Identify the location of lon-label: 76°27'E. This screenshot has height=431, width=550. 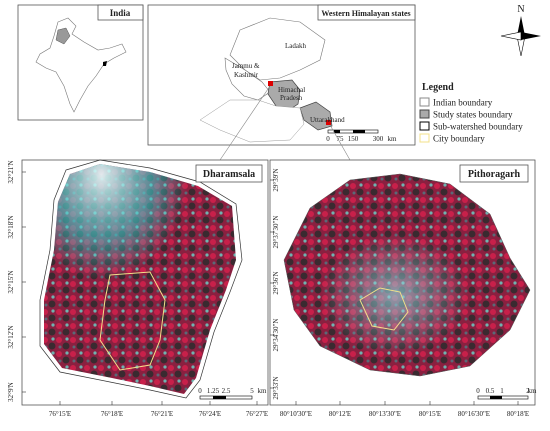
(257, 414).